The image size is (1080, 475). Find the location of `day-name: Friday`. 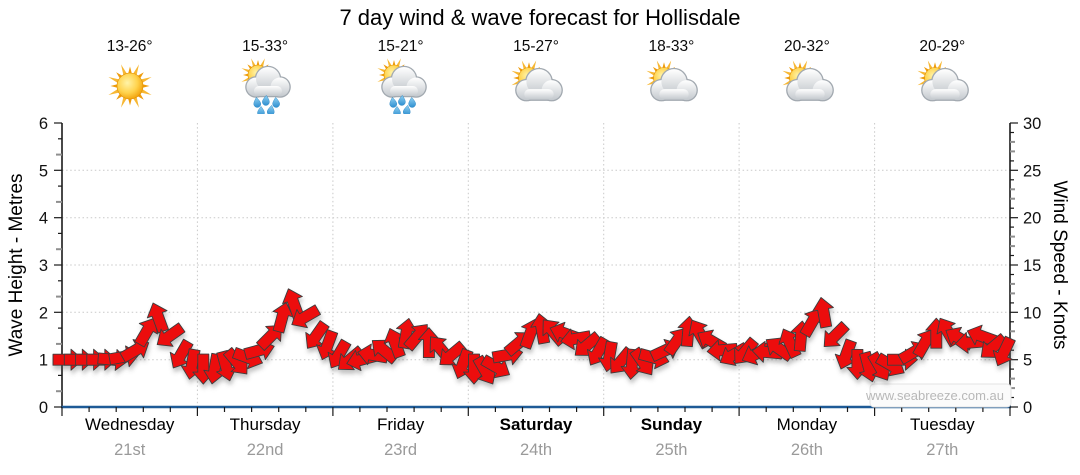

day-name: Friday is located at coordinates (400, 424).